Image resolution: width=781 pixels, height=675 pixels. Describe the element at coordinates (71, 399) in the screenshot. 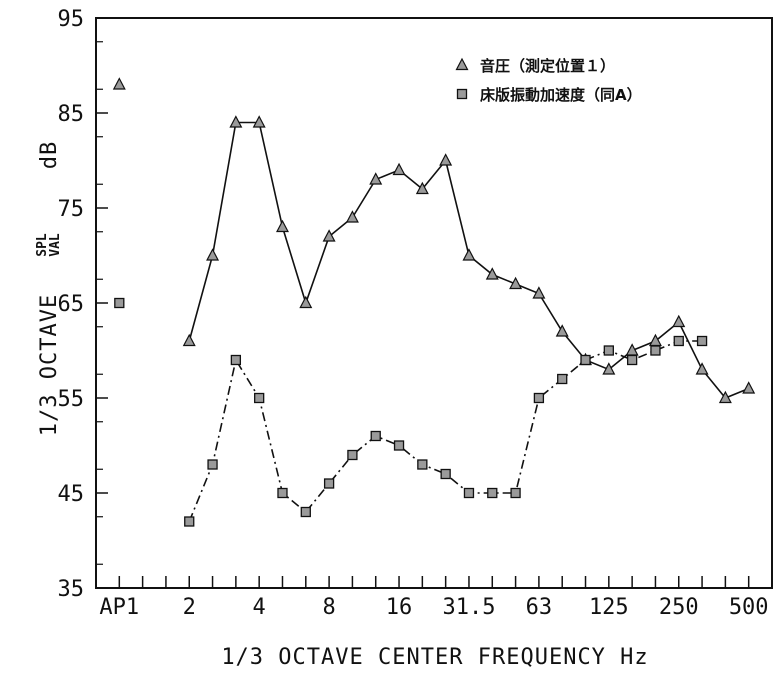

I see `y-tick-label: 55` at that location.